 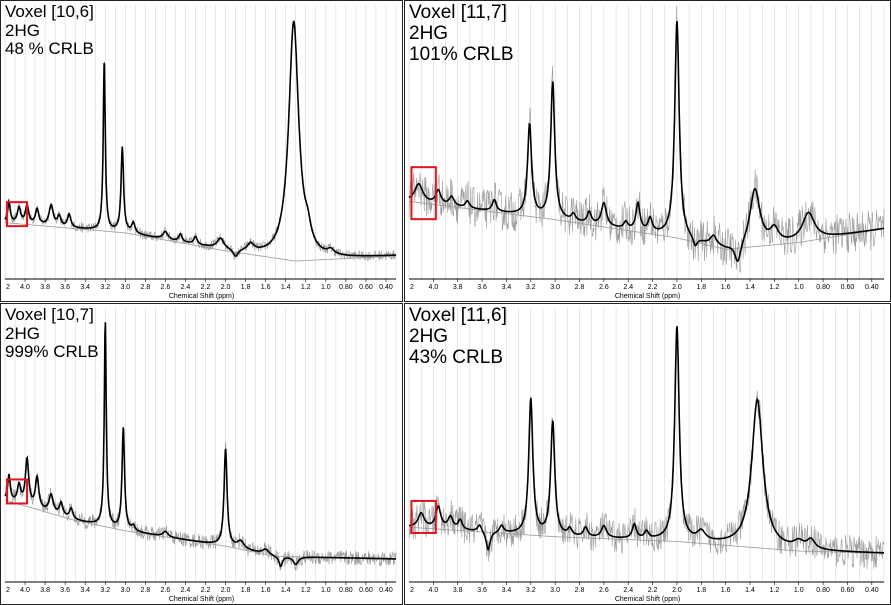 What do you see at coordinates (200, 242) in the screenshot?
I see `baseline-curve` at bounding box center [200, 242].